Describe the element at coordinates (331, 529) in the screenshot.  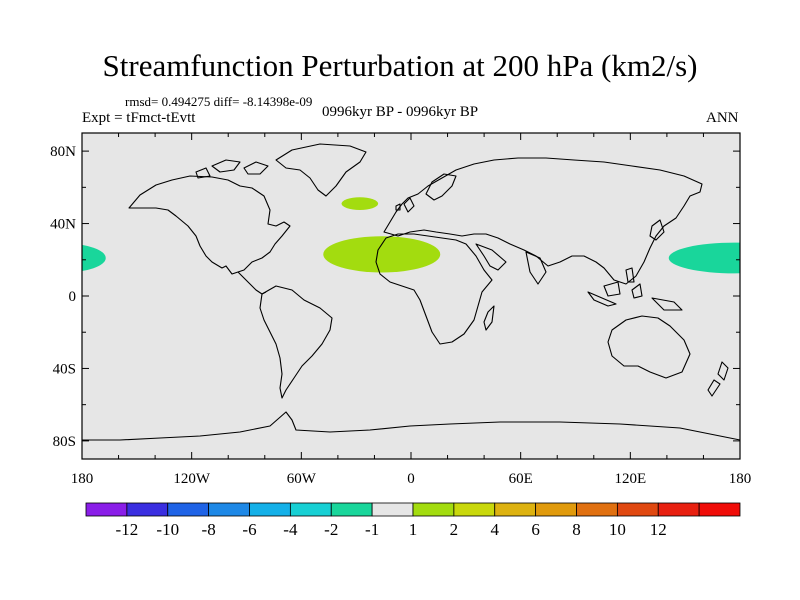
I see `colorbar-label: -2` at that location.